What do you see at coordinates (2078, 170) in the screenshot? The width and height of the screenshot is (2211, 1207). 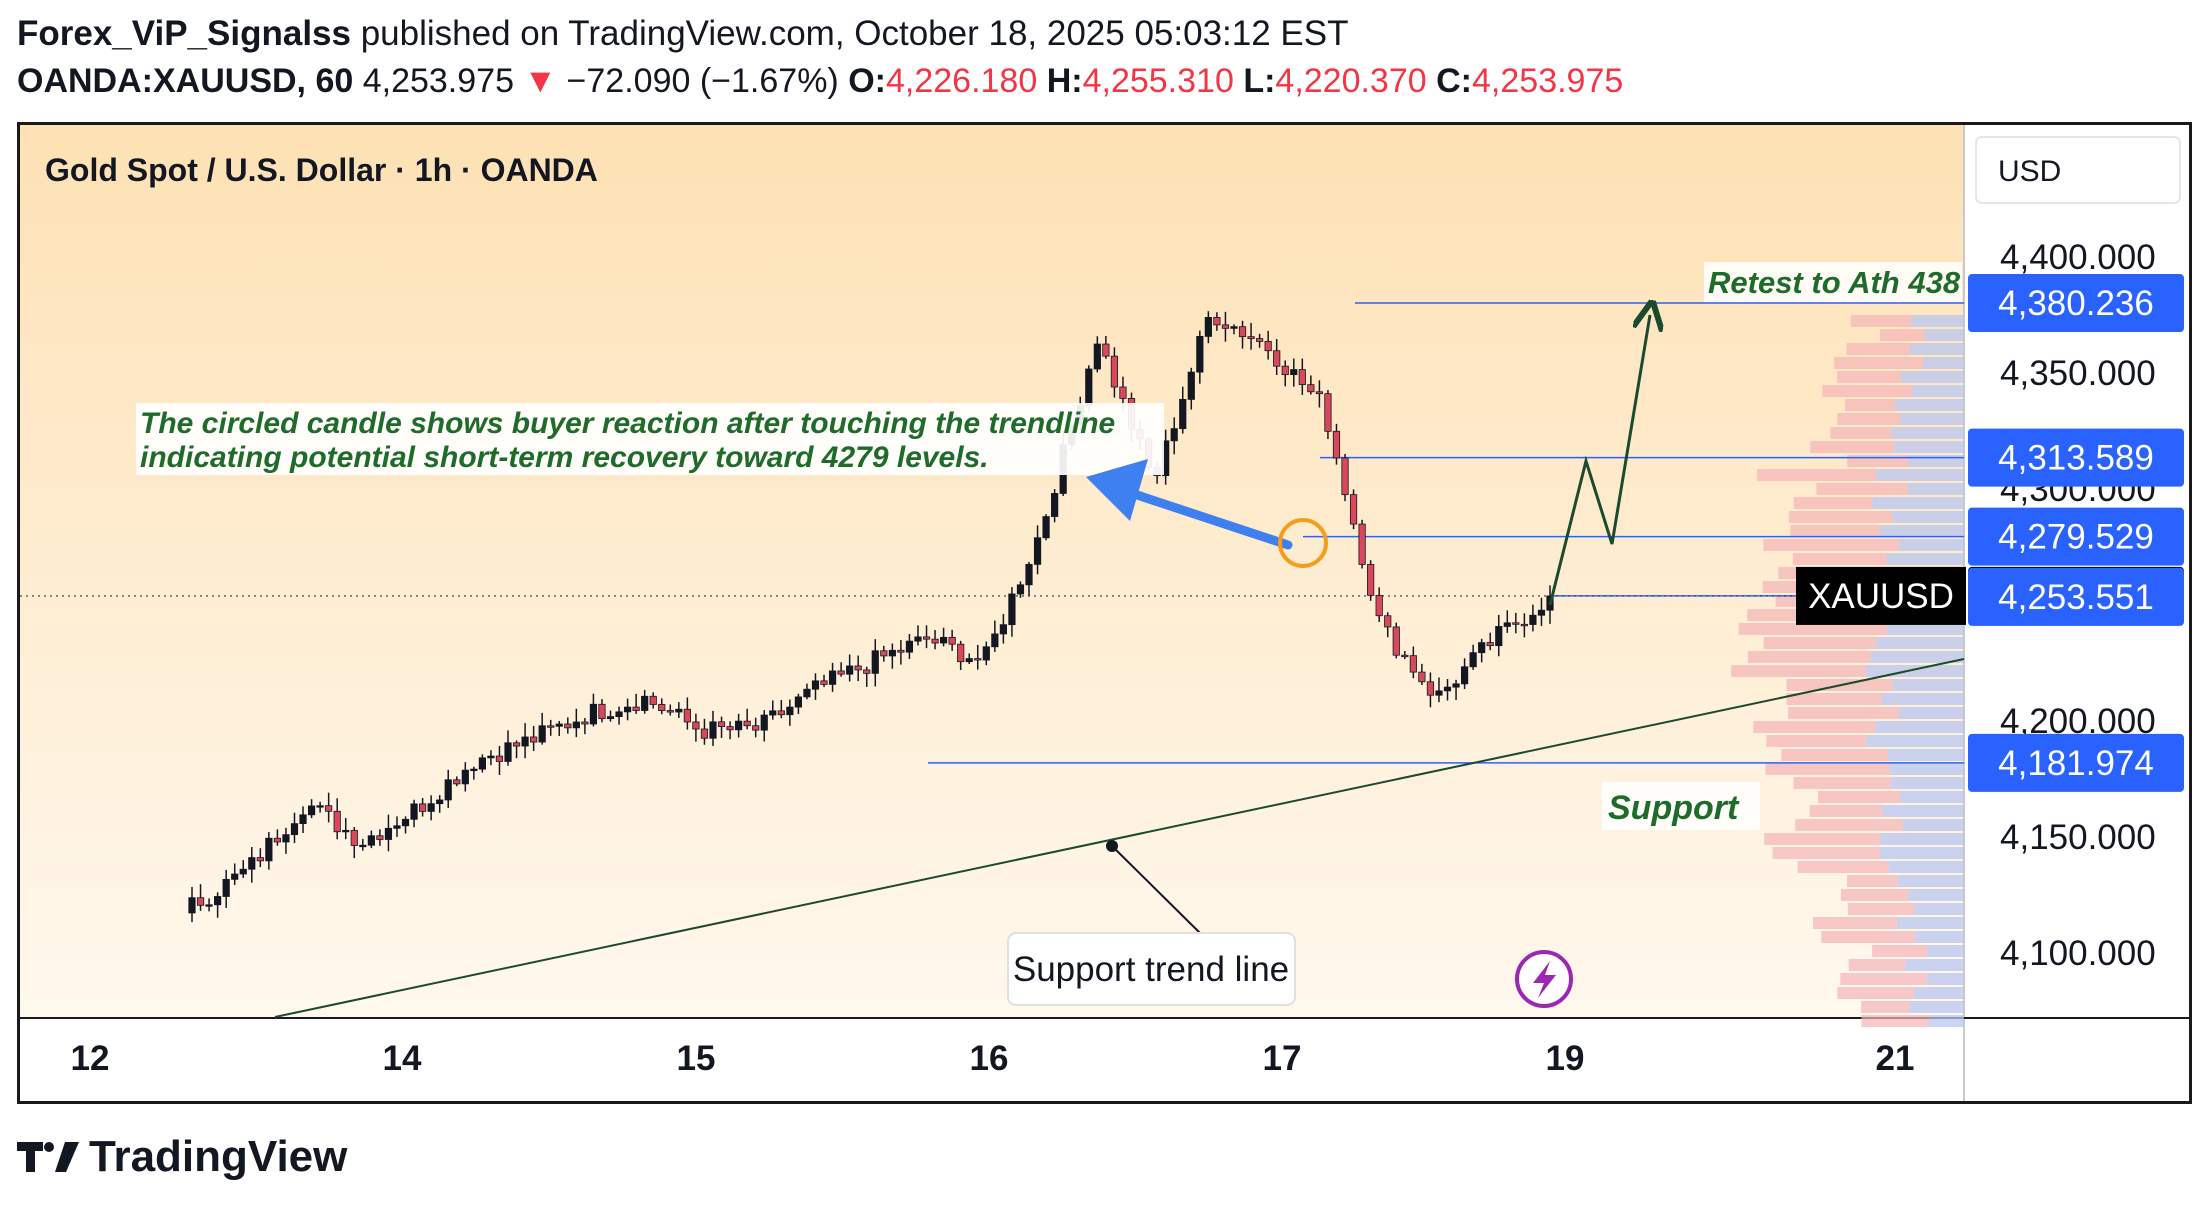 I see `currency-box` at bounding box center [2078, 170].